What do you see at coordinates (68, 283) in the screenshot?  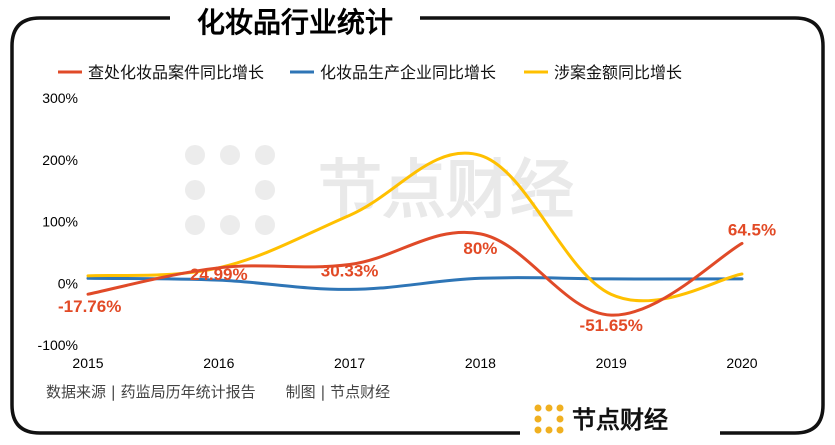 I see `y-tick-label: 0%` at bounding box center [68, 283].